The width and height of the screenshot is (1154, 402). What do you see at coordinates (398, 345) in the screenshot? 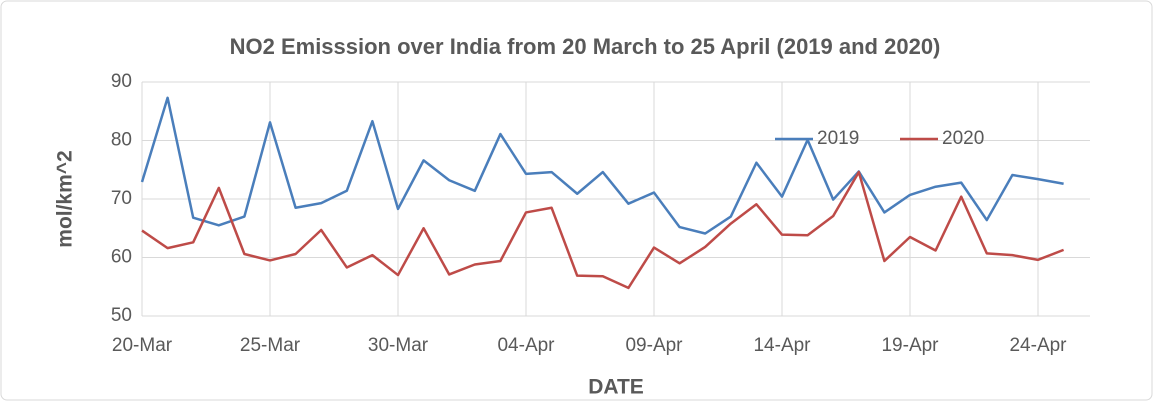
I see `x-tick-label: 30-Mar` at bounding box center [398, 345].